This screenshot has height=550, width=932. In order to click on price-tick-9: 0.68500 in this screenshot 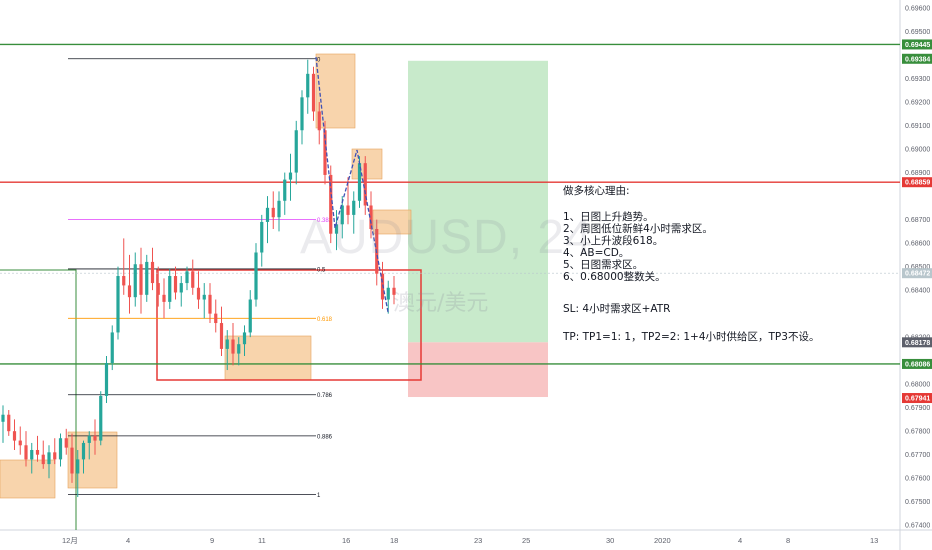, I will do `click(917, 267)`.